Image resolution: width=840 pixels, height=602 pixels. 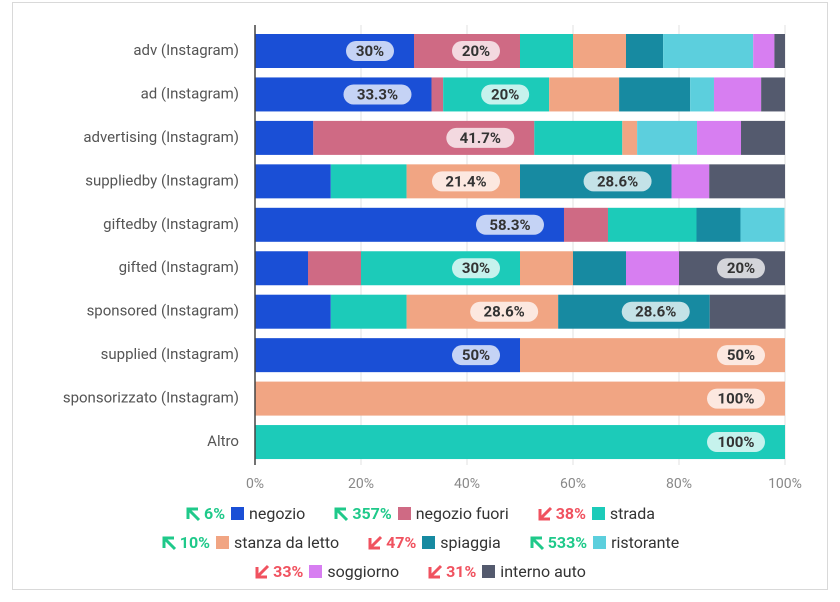 I want to click on value-label: 41.7%, so click(x=480, y=138).